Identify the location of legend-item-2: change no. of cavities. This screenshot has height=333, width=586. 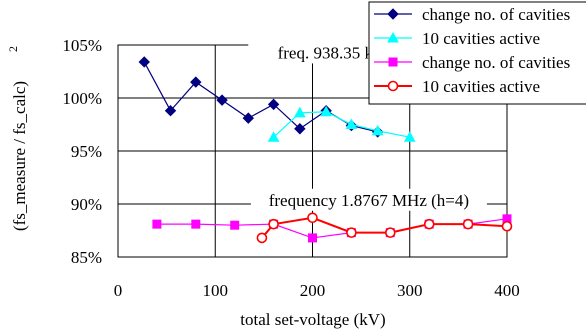
(472, 62).